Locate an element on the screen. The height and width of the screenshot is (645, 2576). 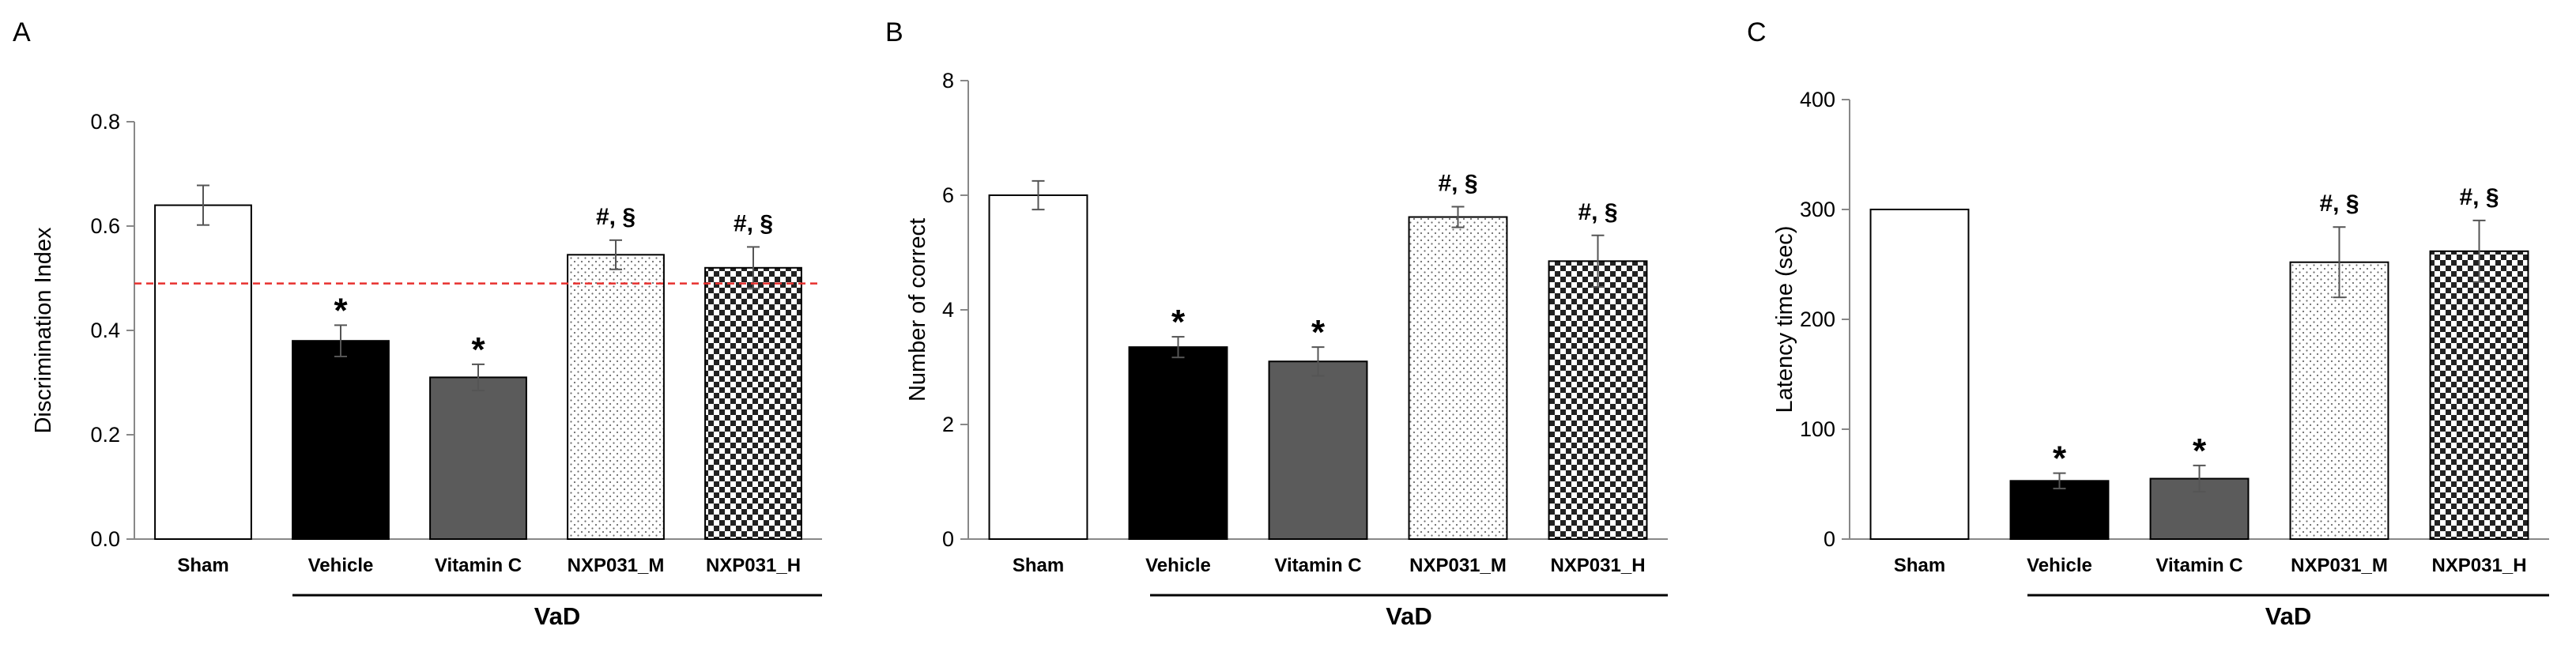
panel-letter: C is located at coordinates (1757, 32).